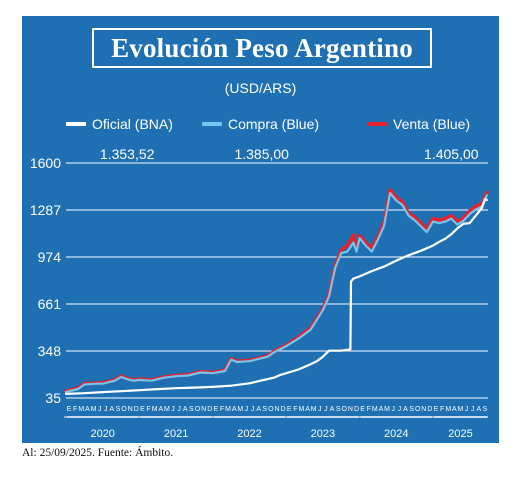 Image resolution: width=520 pixels, height=486 pixels. I want to click on y-tick-label: 974, so click(50, 257).